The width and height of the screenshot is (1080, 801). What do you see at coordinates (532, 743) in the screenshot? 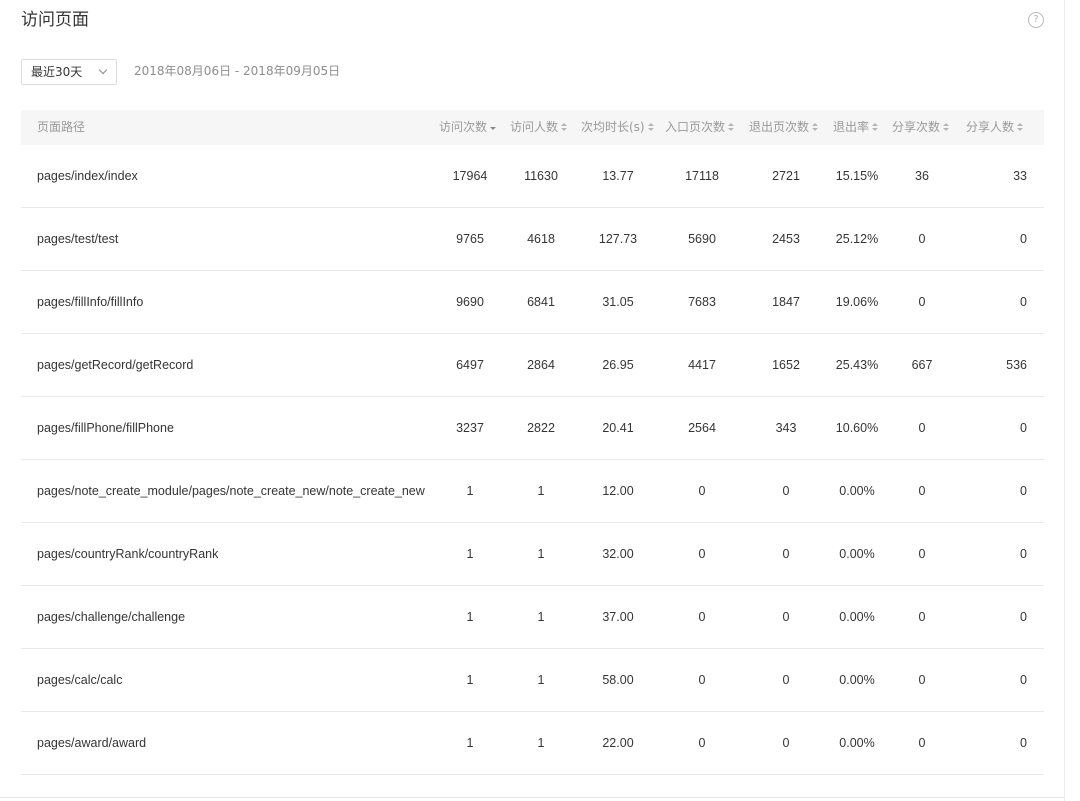
I see `table-row: pages/award/award 1 1 22.00 0 0 0.00% 0 0` at bounding box center [532, 743].